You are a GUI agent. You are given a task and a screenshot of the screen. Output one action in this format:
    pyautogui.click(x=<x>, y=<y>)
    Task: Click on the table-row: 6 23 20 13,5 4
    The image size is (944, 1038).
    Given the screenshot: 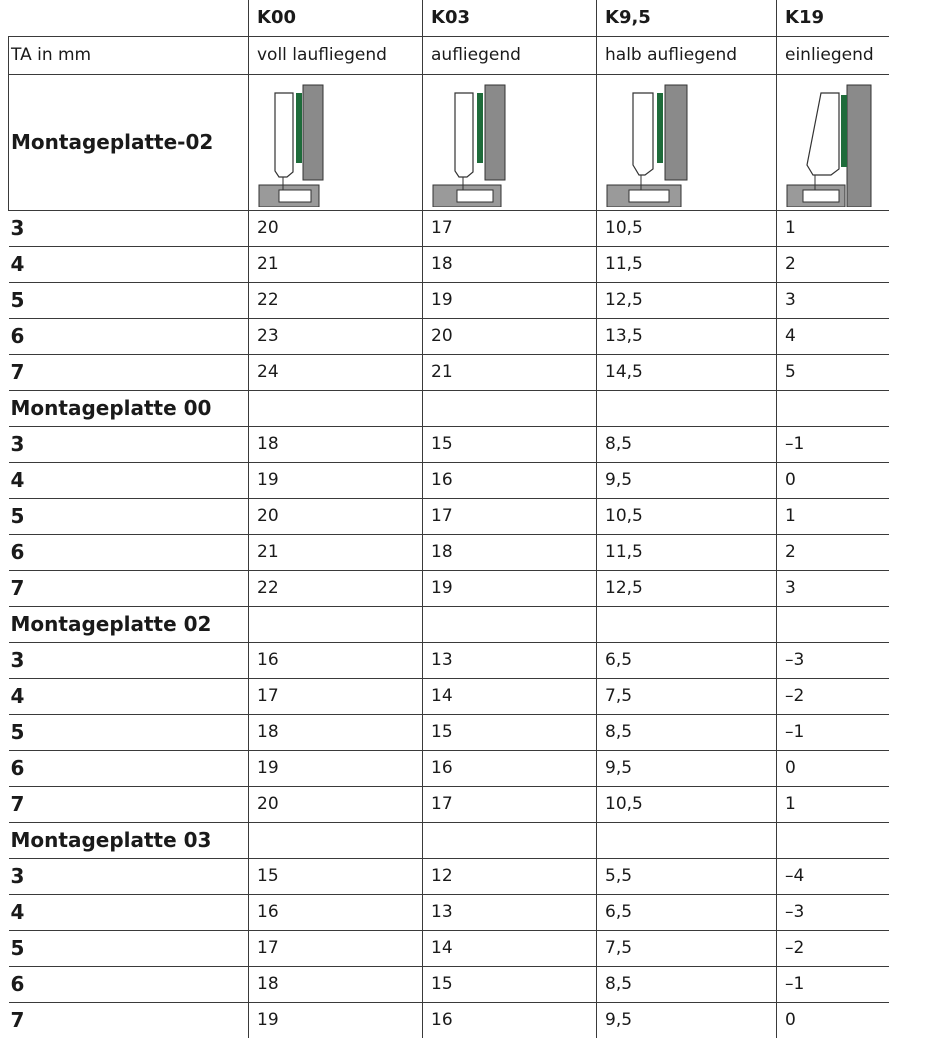 What is the action you would take?
    pyautogui.click(x=448, y=336)
    